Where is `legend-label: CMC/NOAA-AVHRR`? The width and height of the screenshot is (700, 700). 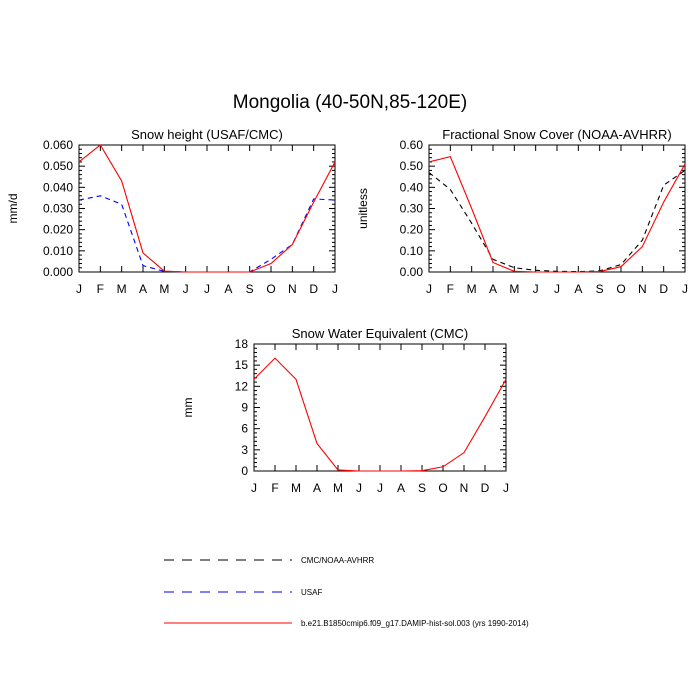
legend-label: CMC/NOAA-AVHRR is located at coordinates (337, 560).